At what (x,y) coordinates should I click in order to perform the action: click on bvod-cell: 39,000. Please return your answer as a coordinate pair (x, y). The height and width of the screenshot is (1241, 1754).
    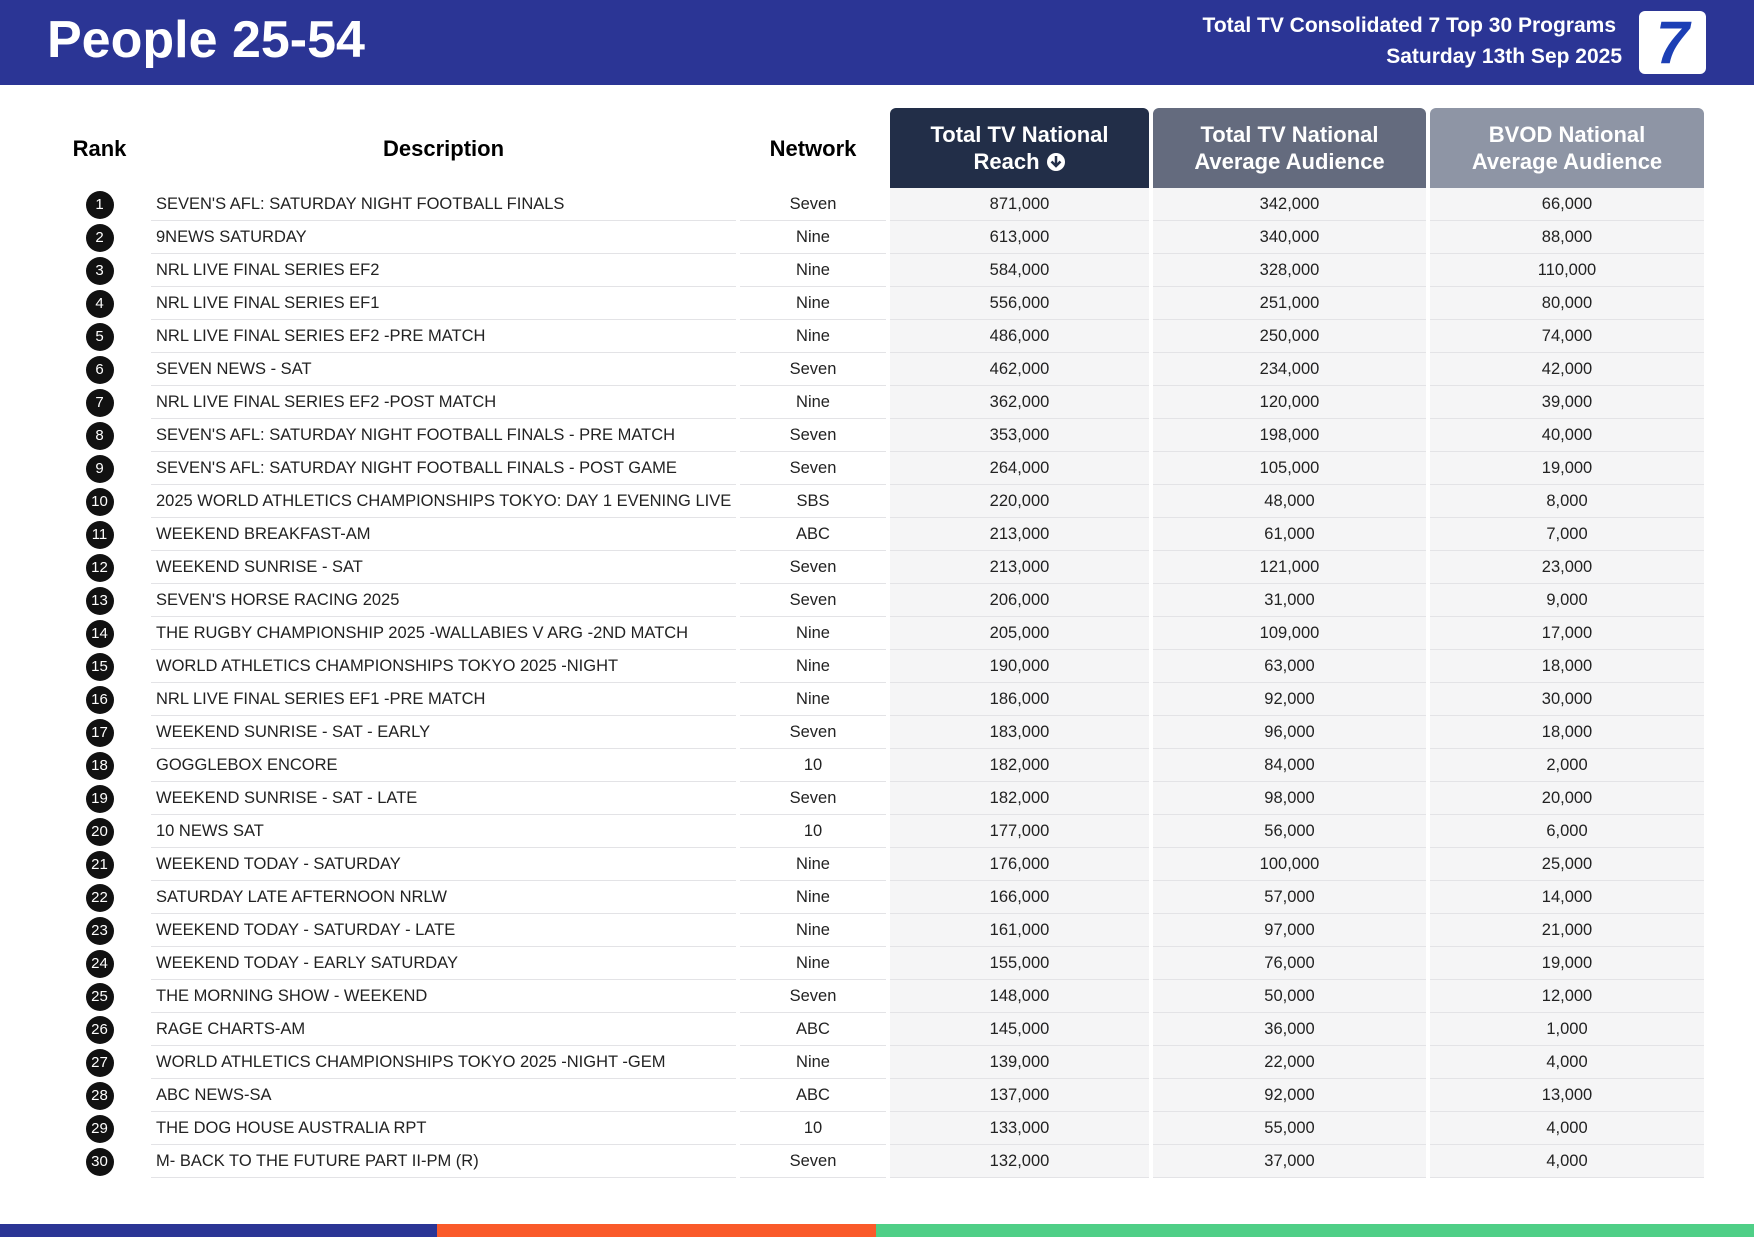
    Looking at the image, I should click on (1567, 402).